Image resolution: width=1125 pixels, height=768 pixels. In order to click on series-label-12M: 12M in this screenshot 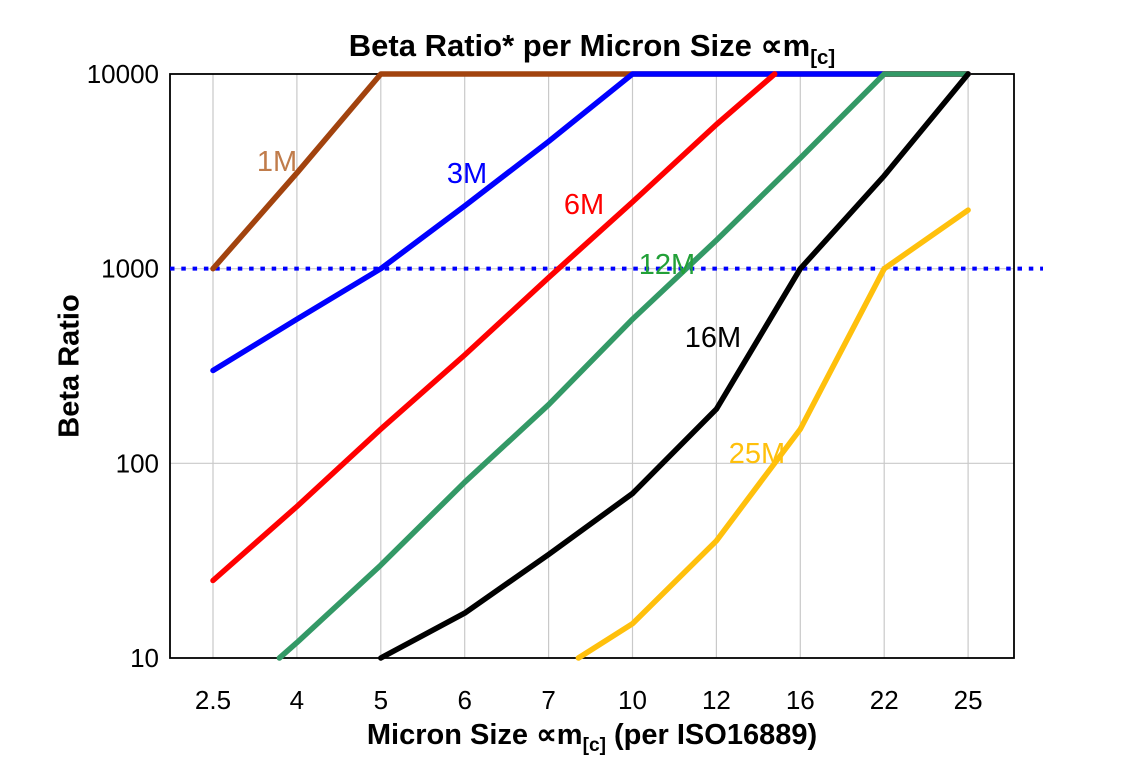, I will do `click(667, 265)`.